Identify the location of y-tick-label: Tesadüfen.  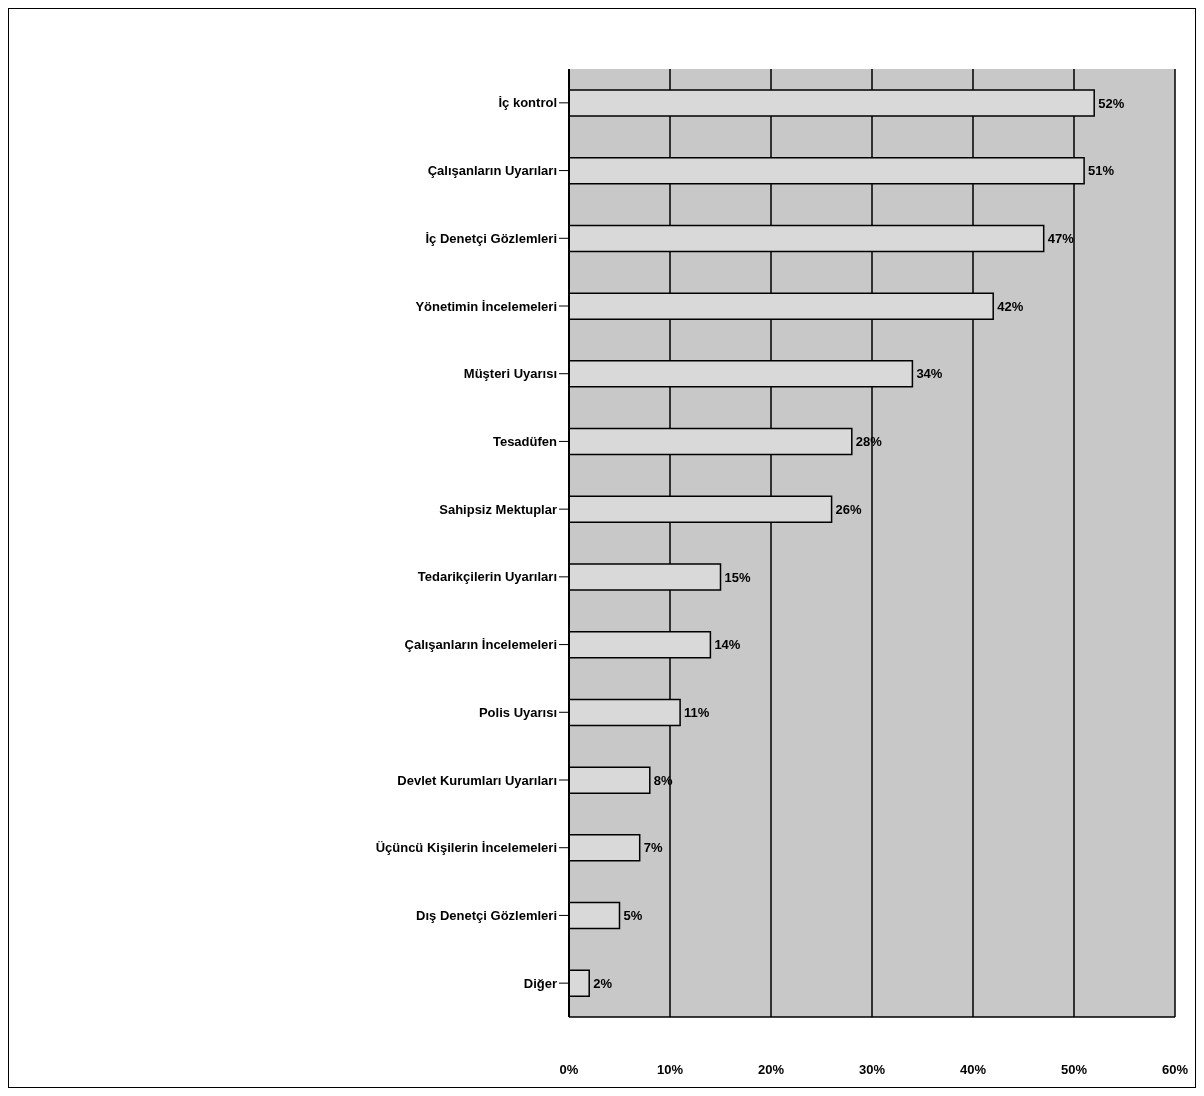
(525, 442).